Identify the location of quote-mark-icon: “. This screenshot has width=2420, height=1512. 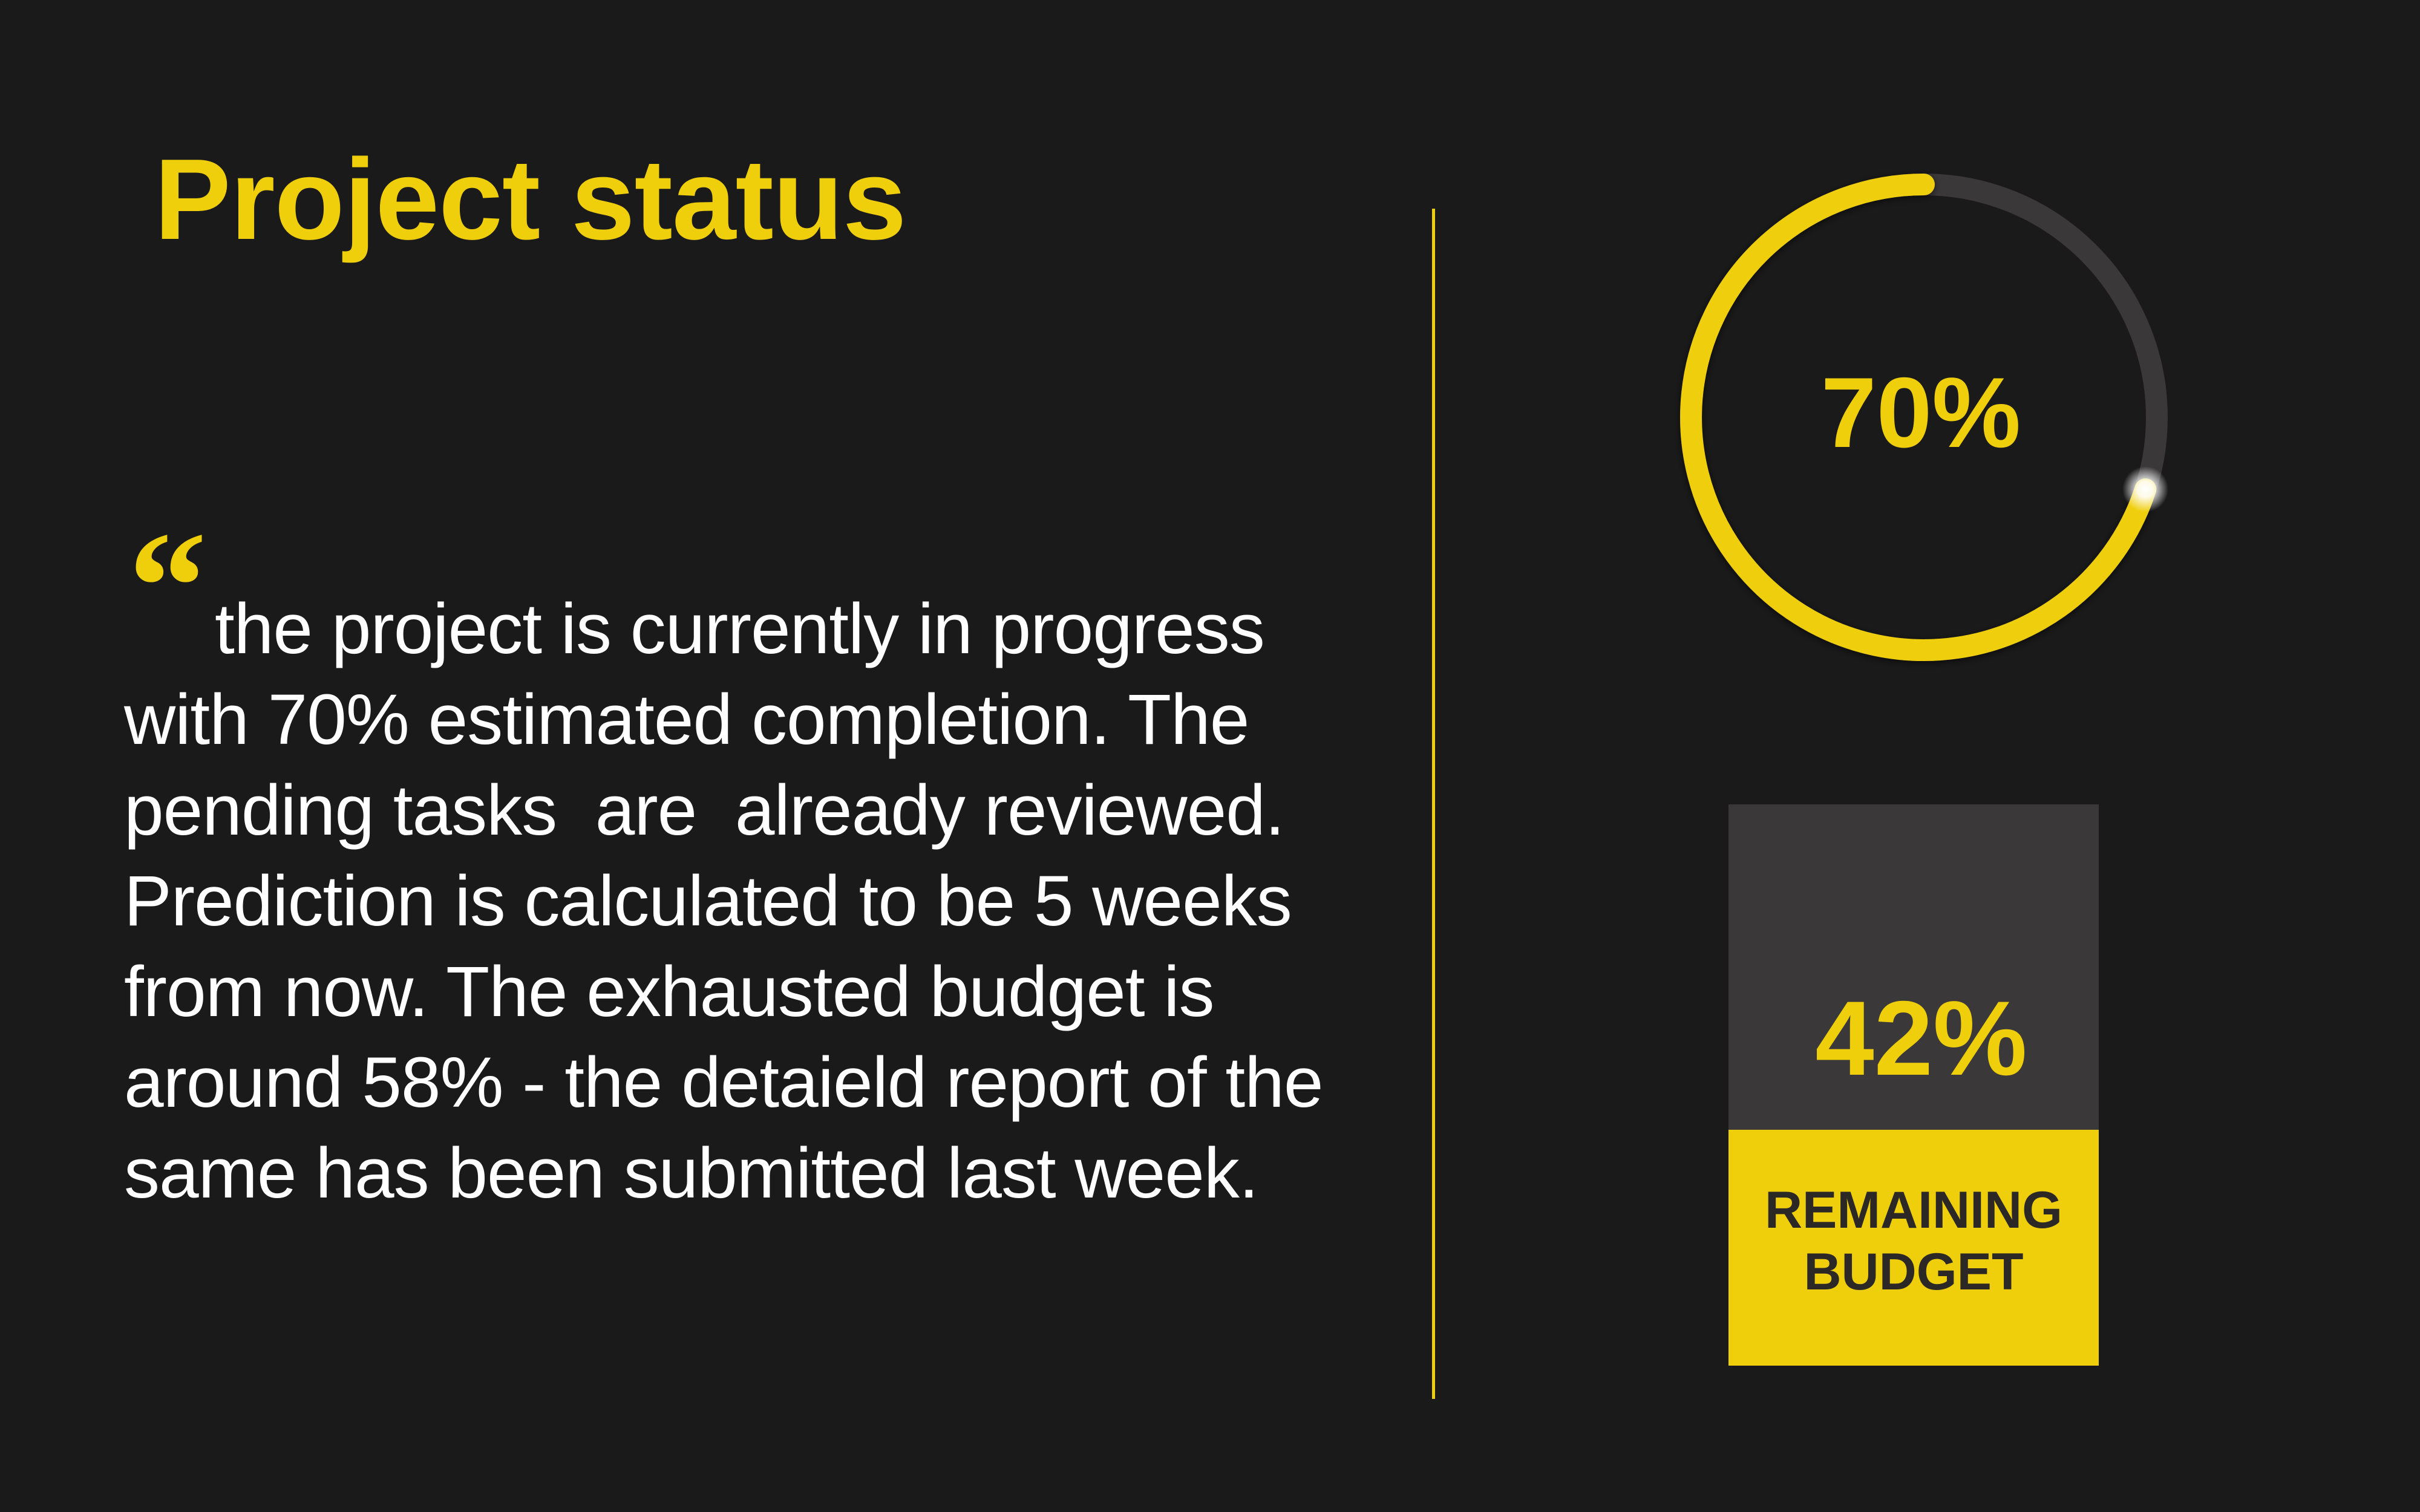
(167, 587).